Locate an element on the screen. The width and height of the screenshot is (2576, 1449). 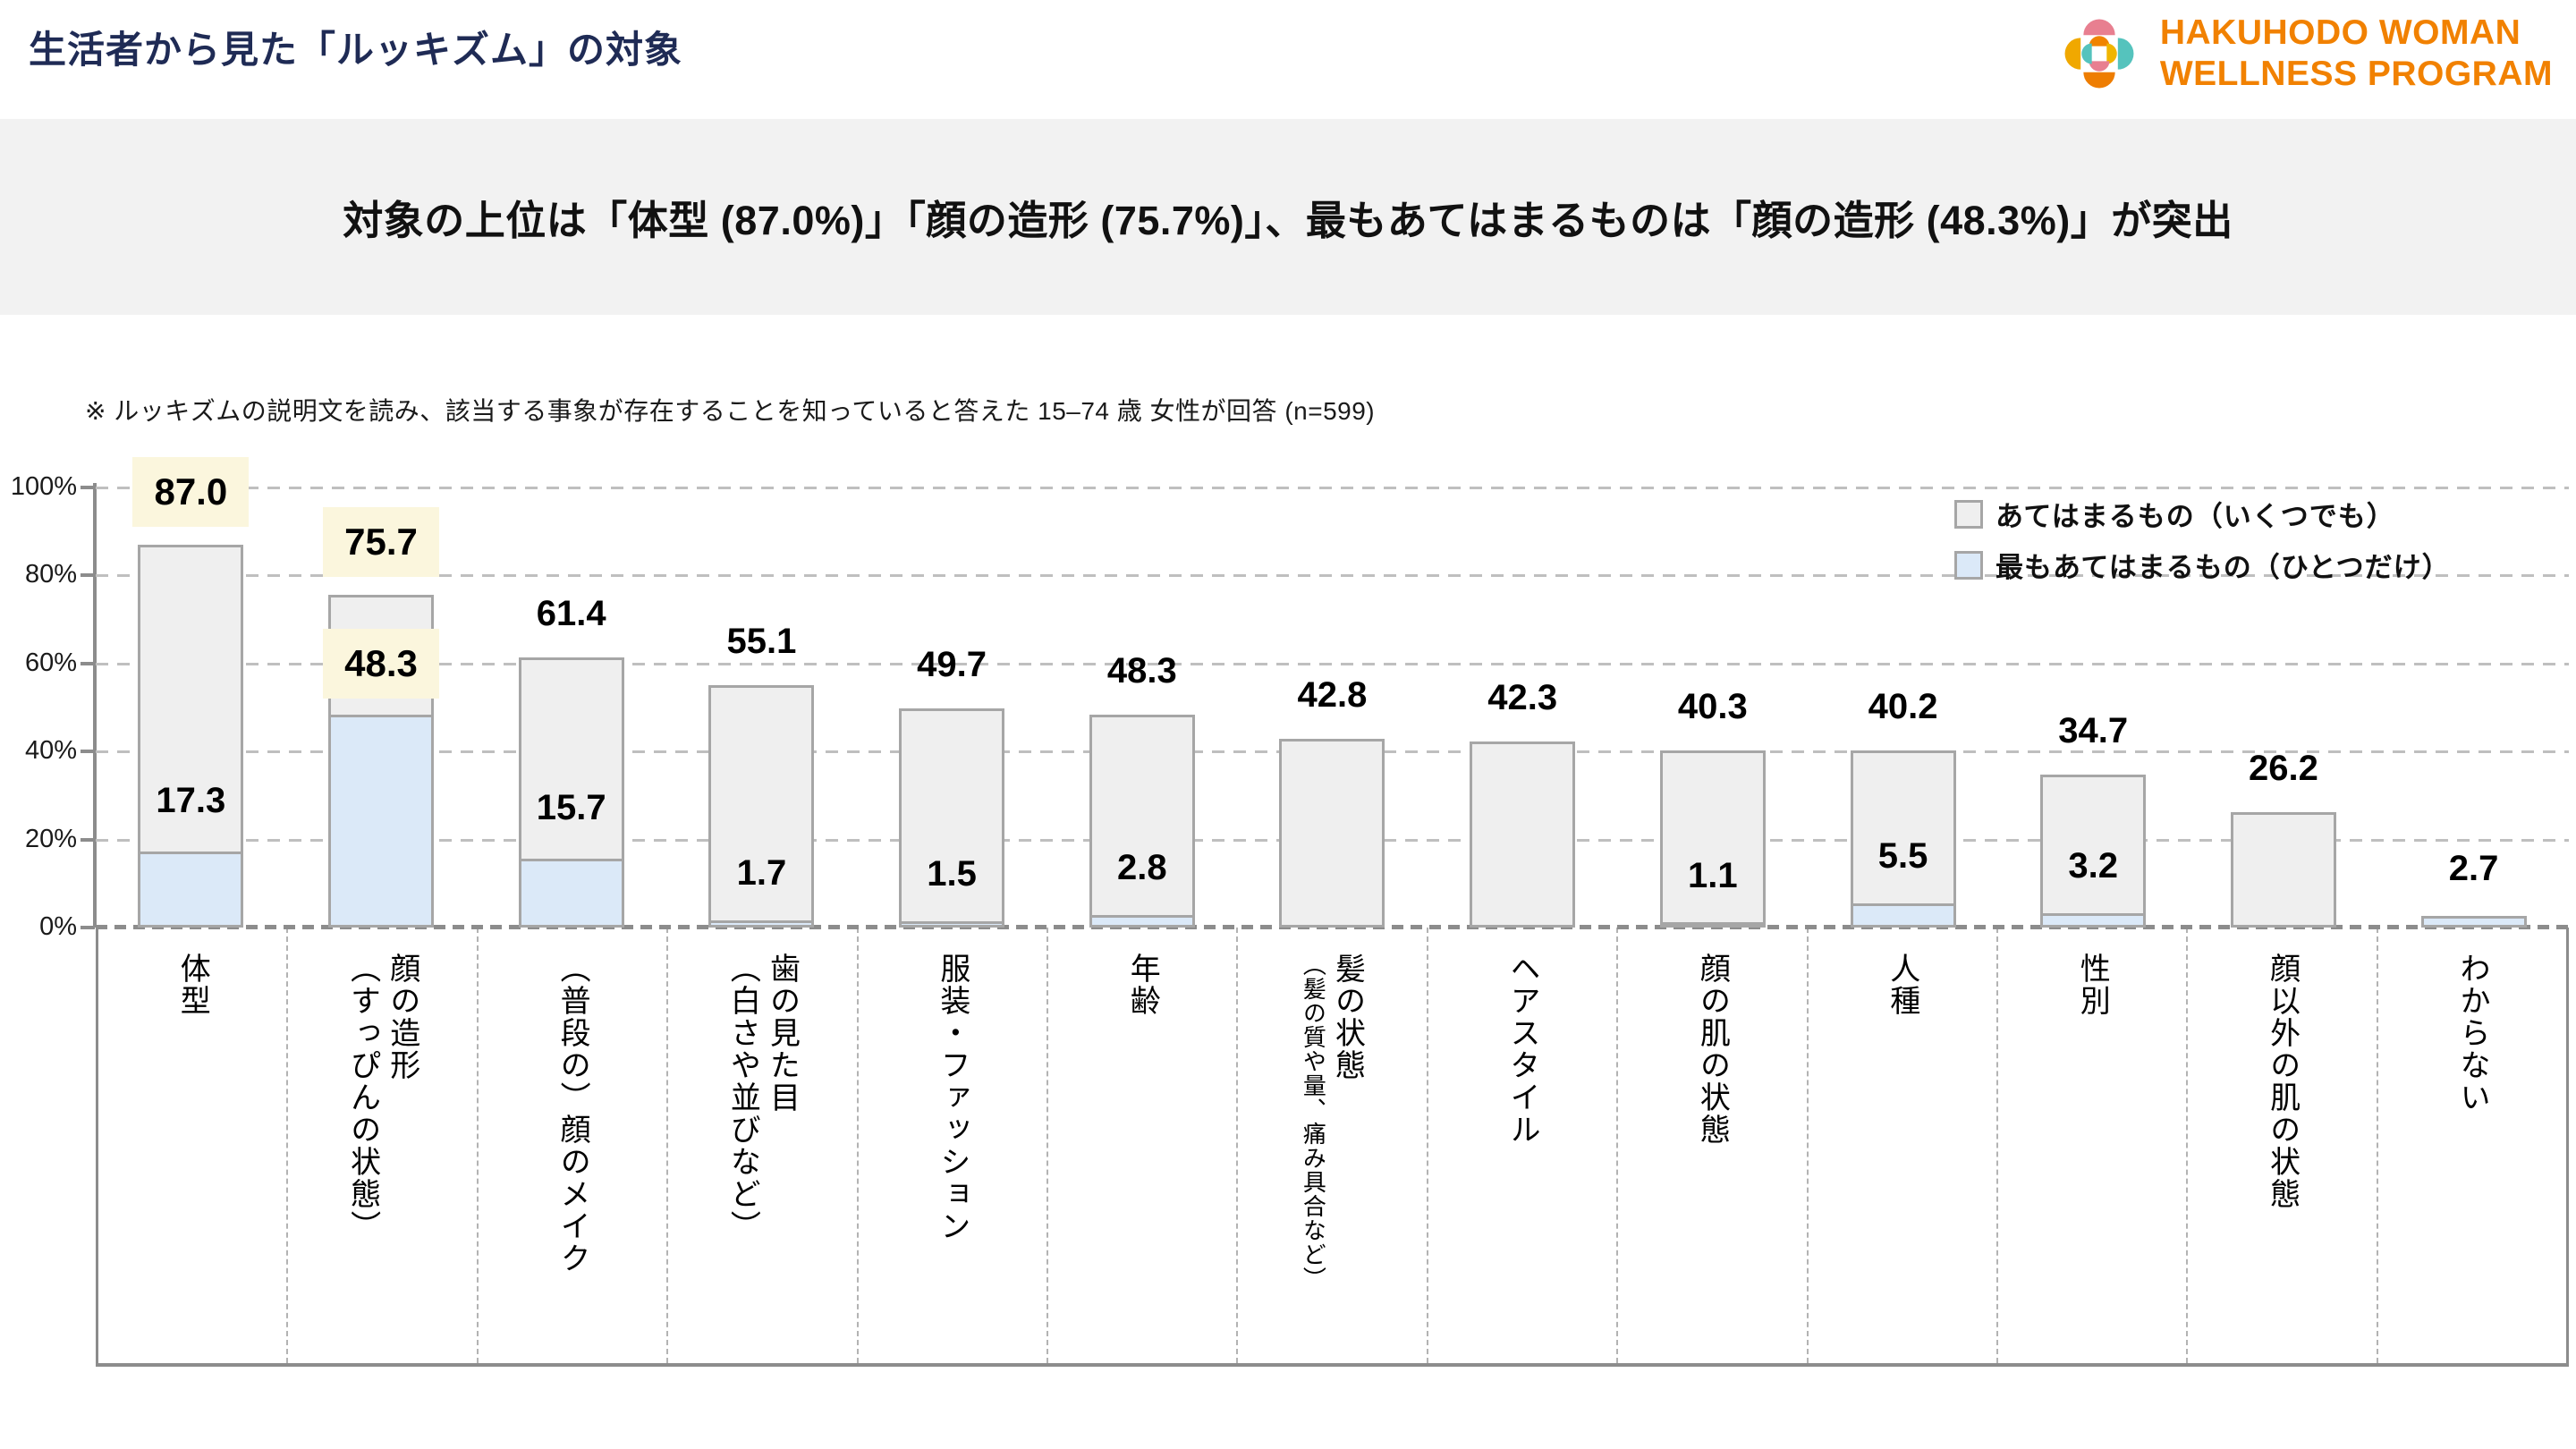
y-axis-label: 20% is located at coordinates (50, 838).